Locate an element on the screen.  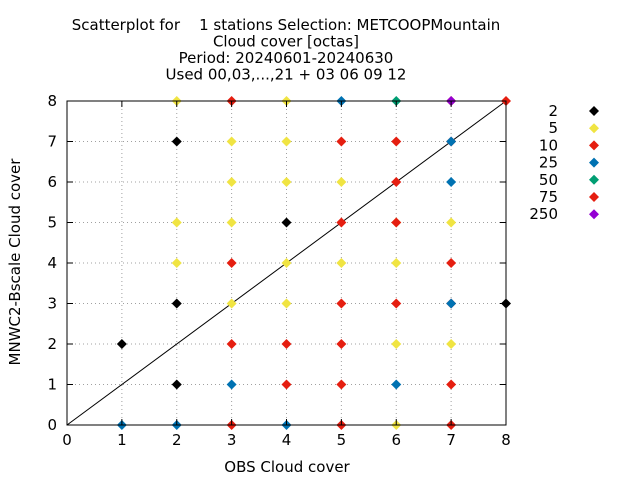
title-line-3: Period: 20240601-20240630 is located at coordinates (286, 58).